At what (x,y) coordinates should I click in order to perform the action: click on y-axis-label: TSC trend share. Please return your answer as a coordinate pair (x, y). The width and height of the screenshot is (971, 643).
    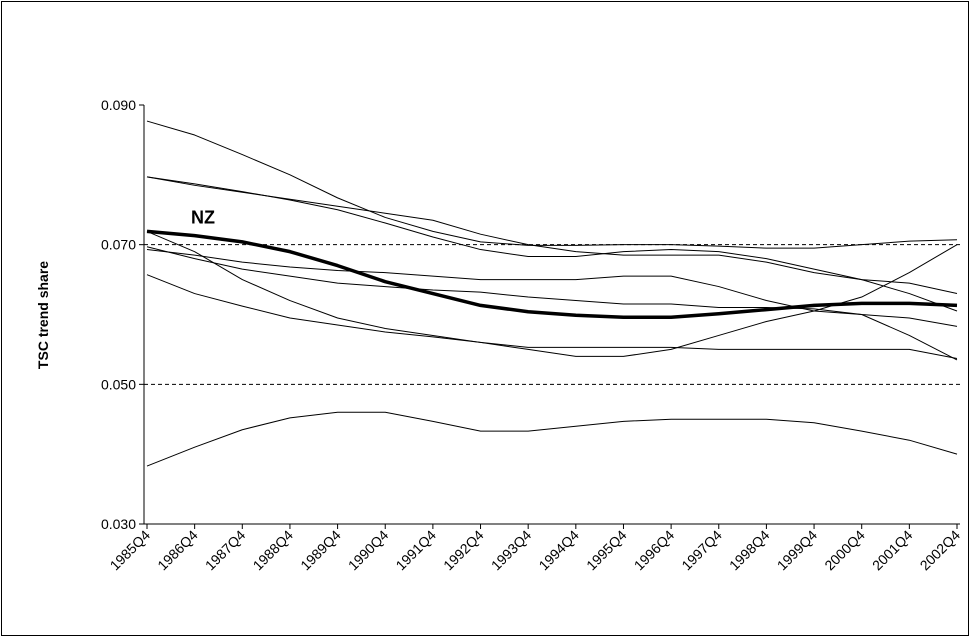
    Looking at the image, I should click on (43, 315).